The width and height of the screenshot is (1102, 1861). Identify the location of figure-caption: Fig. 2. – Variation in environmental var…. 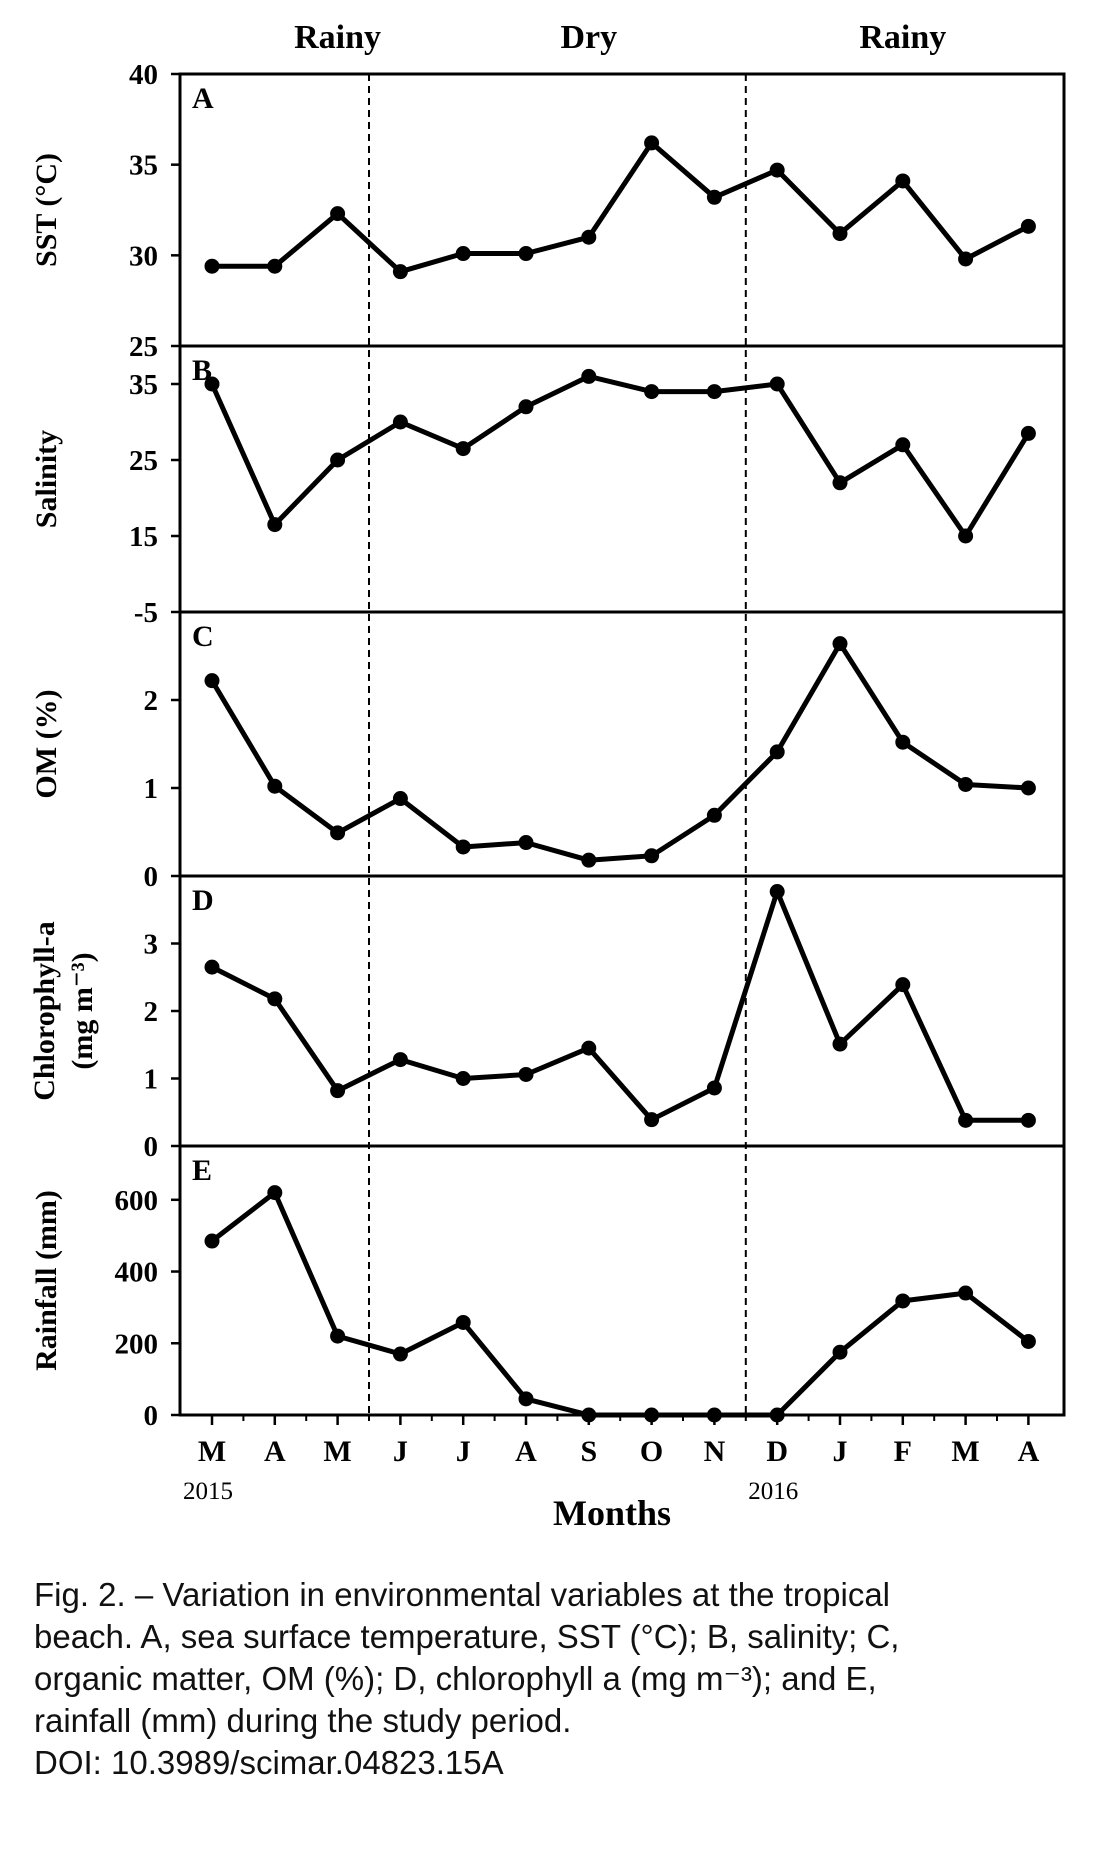
(554, 1679).